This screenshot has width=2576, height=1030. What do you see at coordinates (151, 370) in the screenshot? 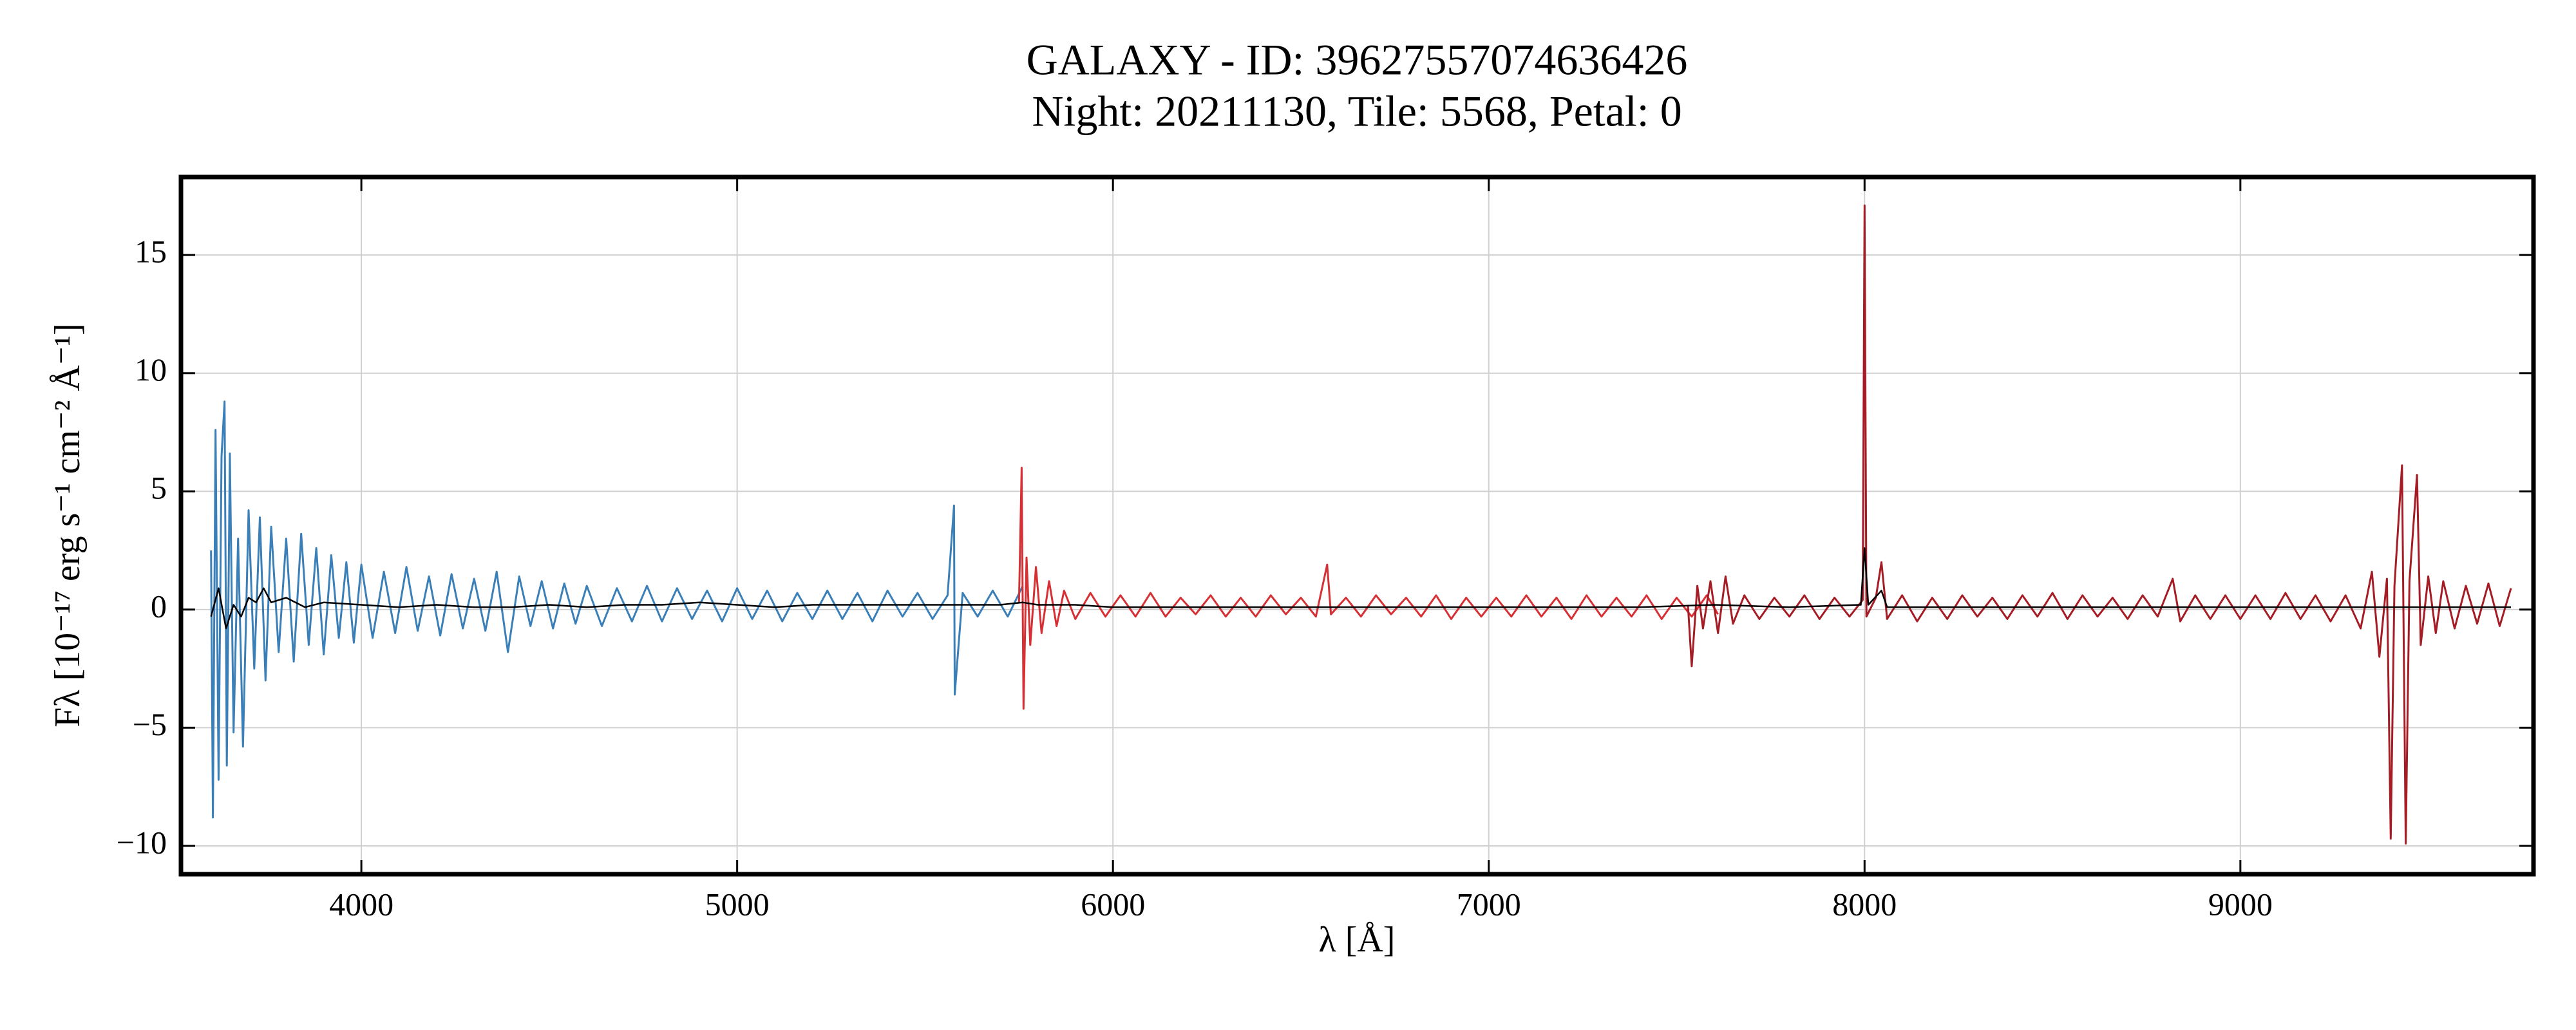
I see `y-tick-label: 10` at bounding box center [151, 370].